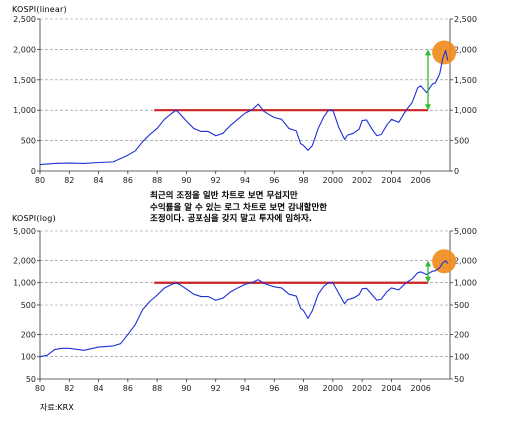 Image resolution: width=520 pixels, height=425 pixels. What do you see at coordinates (24, 80) in the screenshot?
I see `y-tick-label-left: 1,500` at bounding box center [24, 80].